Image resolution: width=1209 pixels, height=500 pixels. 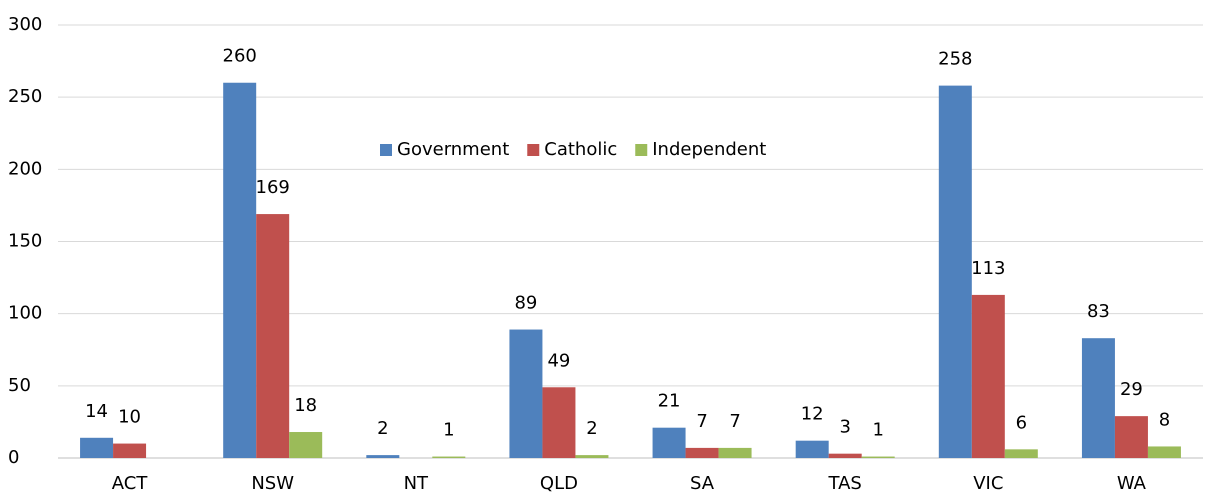 I want to click on data-label: 29, so click(x=1131, y=389).